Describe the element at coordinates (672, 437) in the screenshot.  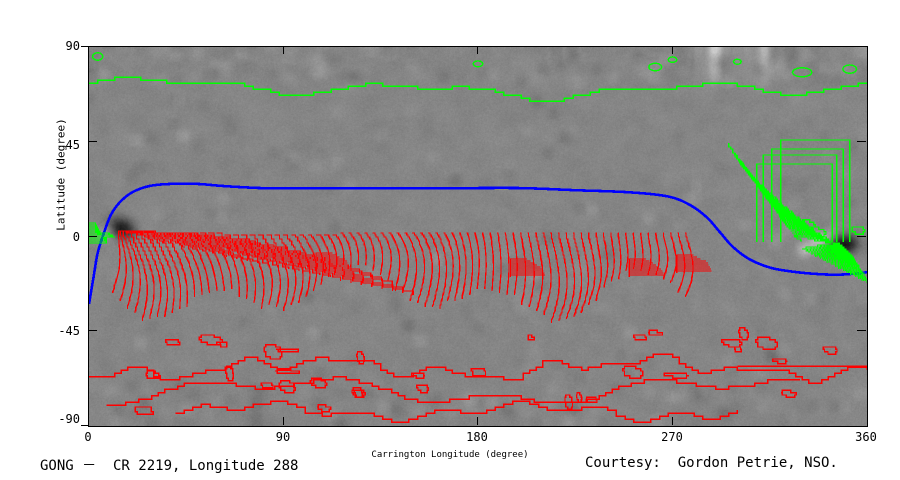
I see `xtick-label-270: 270` at that location.